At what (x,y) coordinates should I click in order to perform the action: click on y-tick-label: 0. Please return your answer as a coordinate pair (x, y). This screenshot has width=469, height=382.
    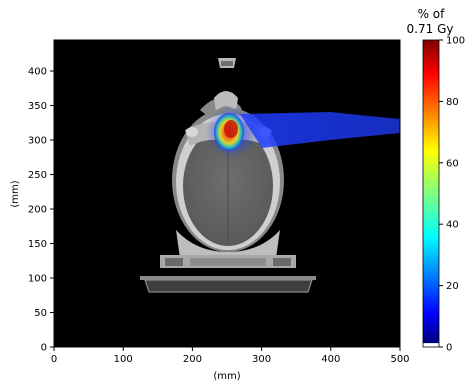
    Looking at the image, I should click on (44, 348).